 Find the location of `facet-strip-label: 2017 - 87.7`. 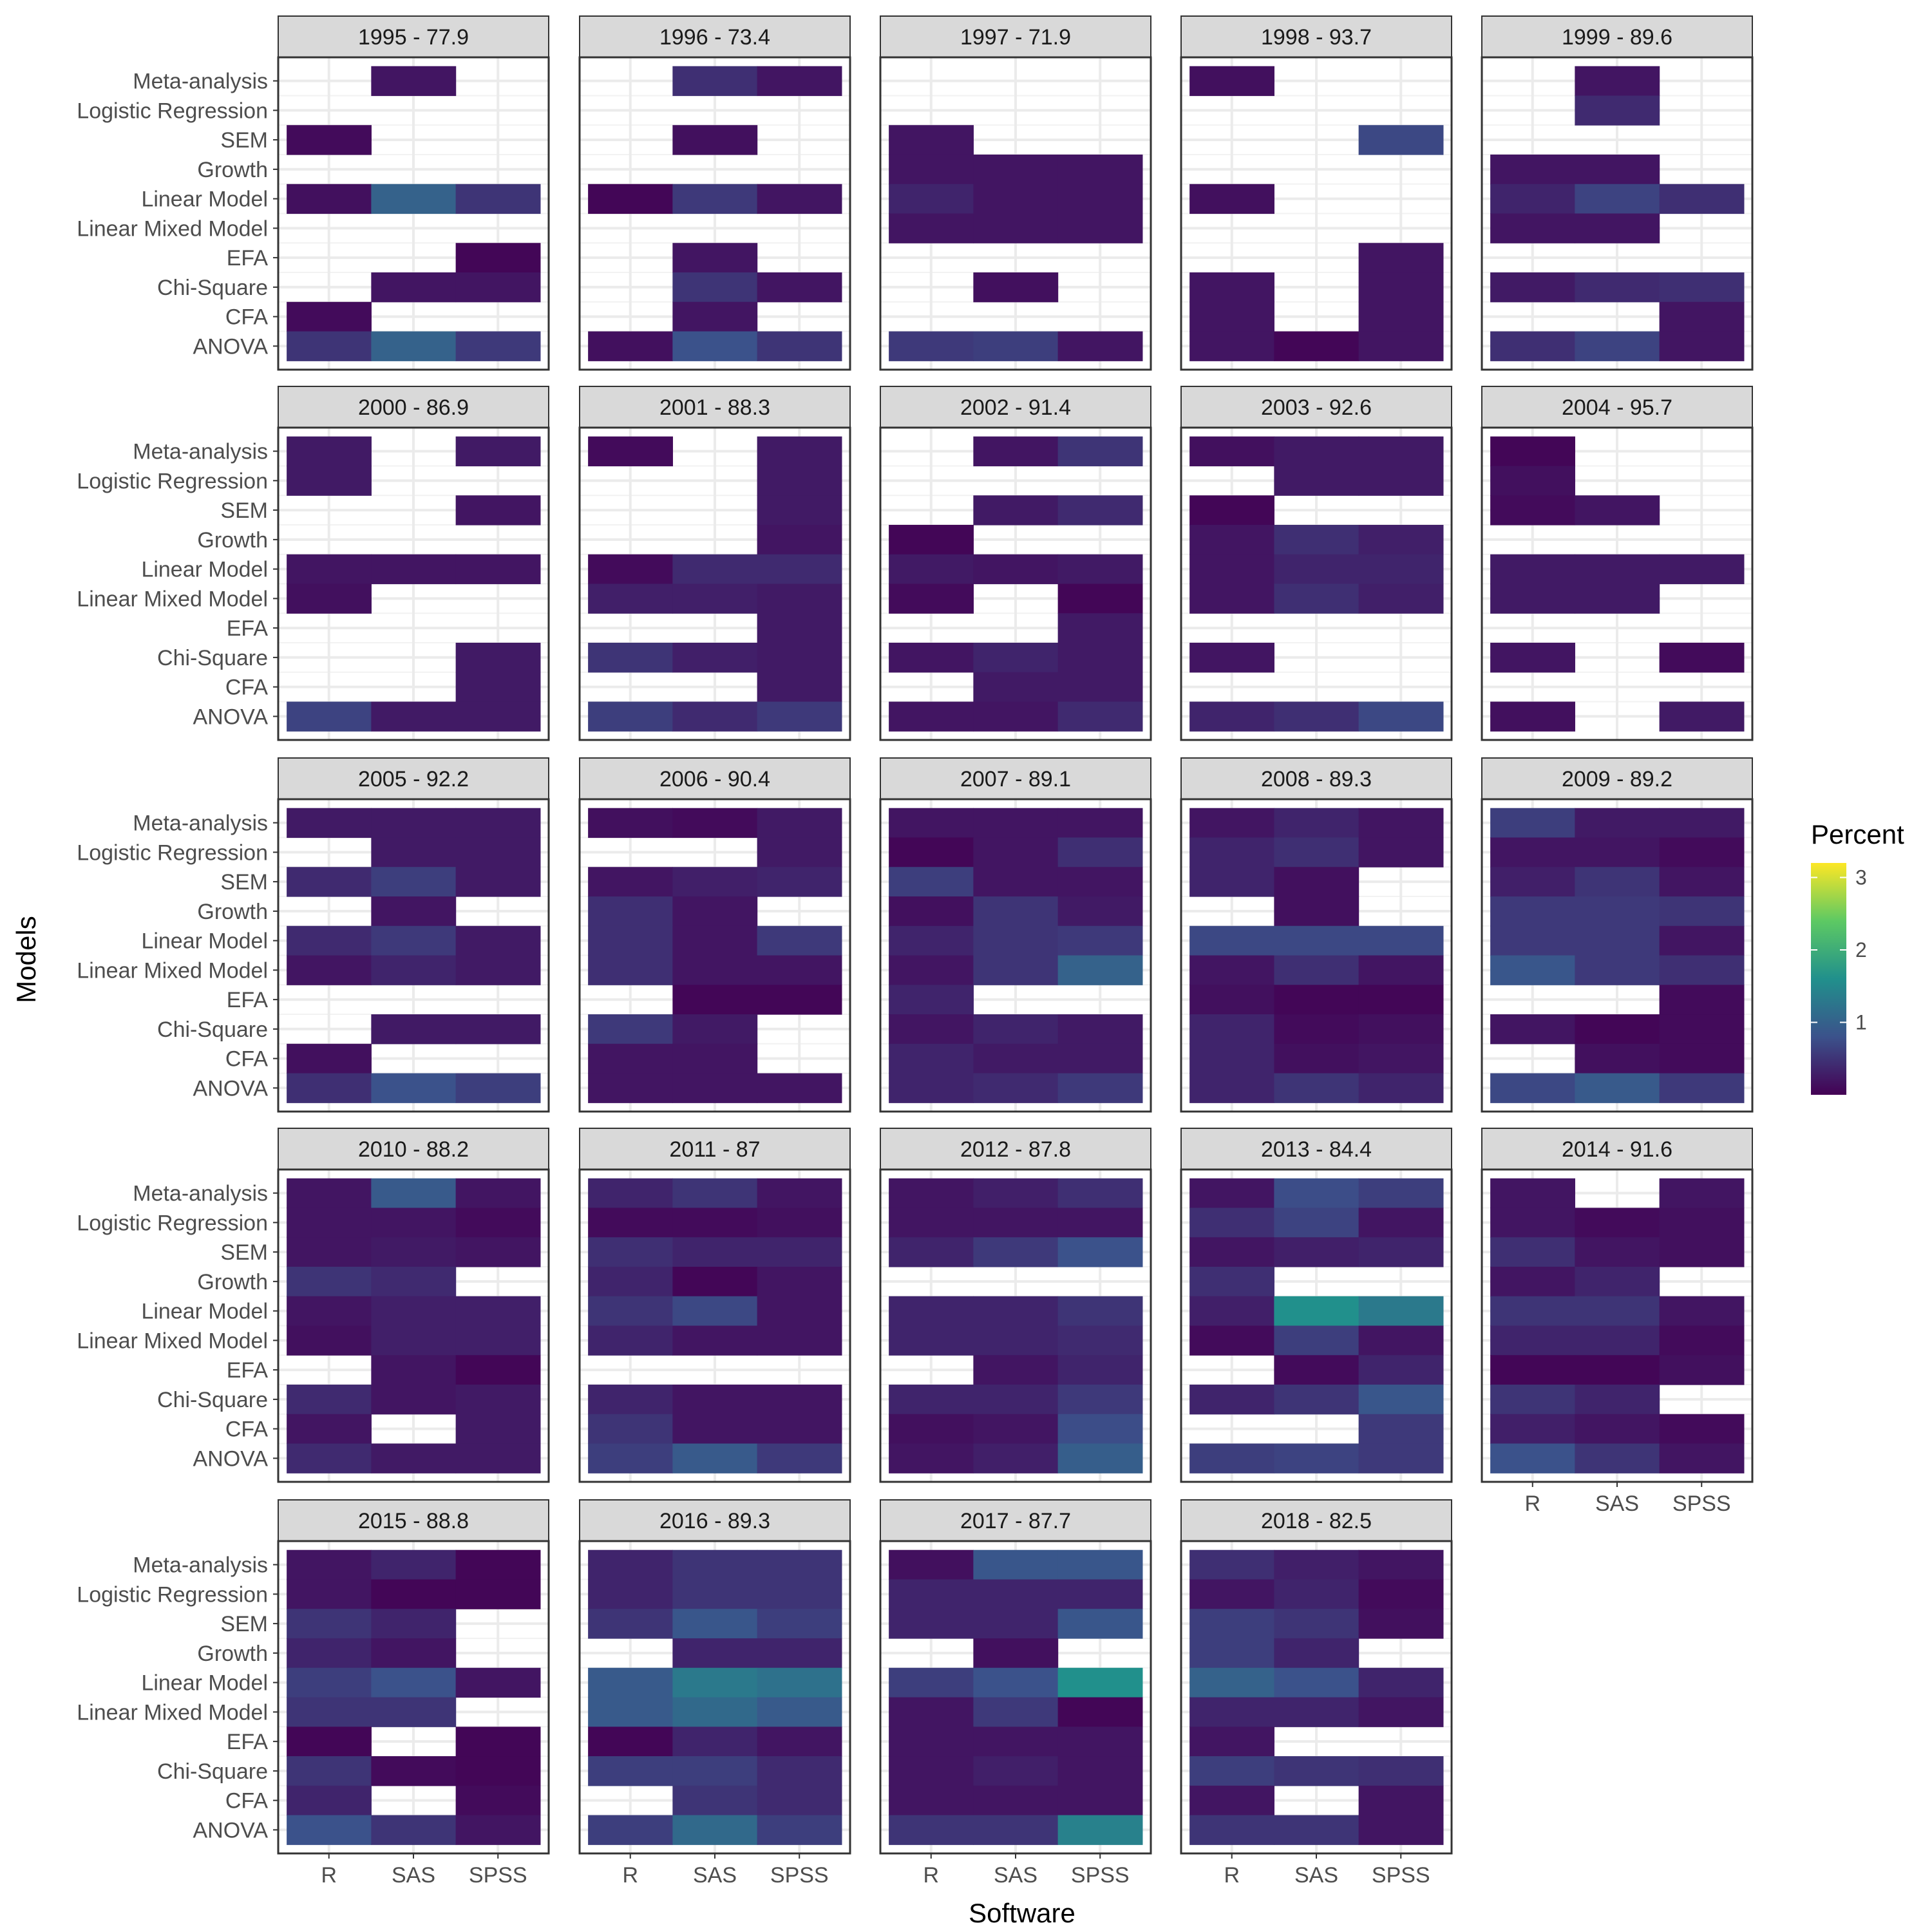

facet-strip-label: 2017 - 87.7 is located at coordinates (1015, 1521).